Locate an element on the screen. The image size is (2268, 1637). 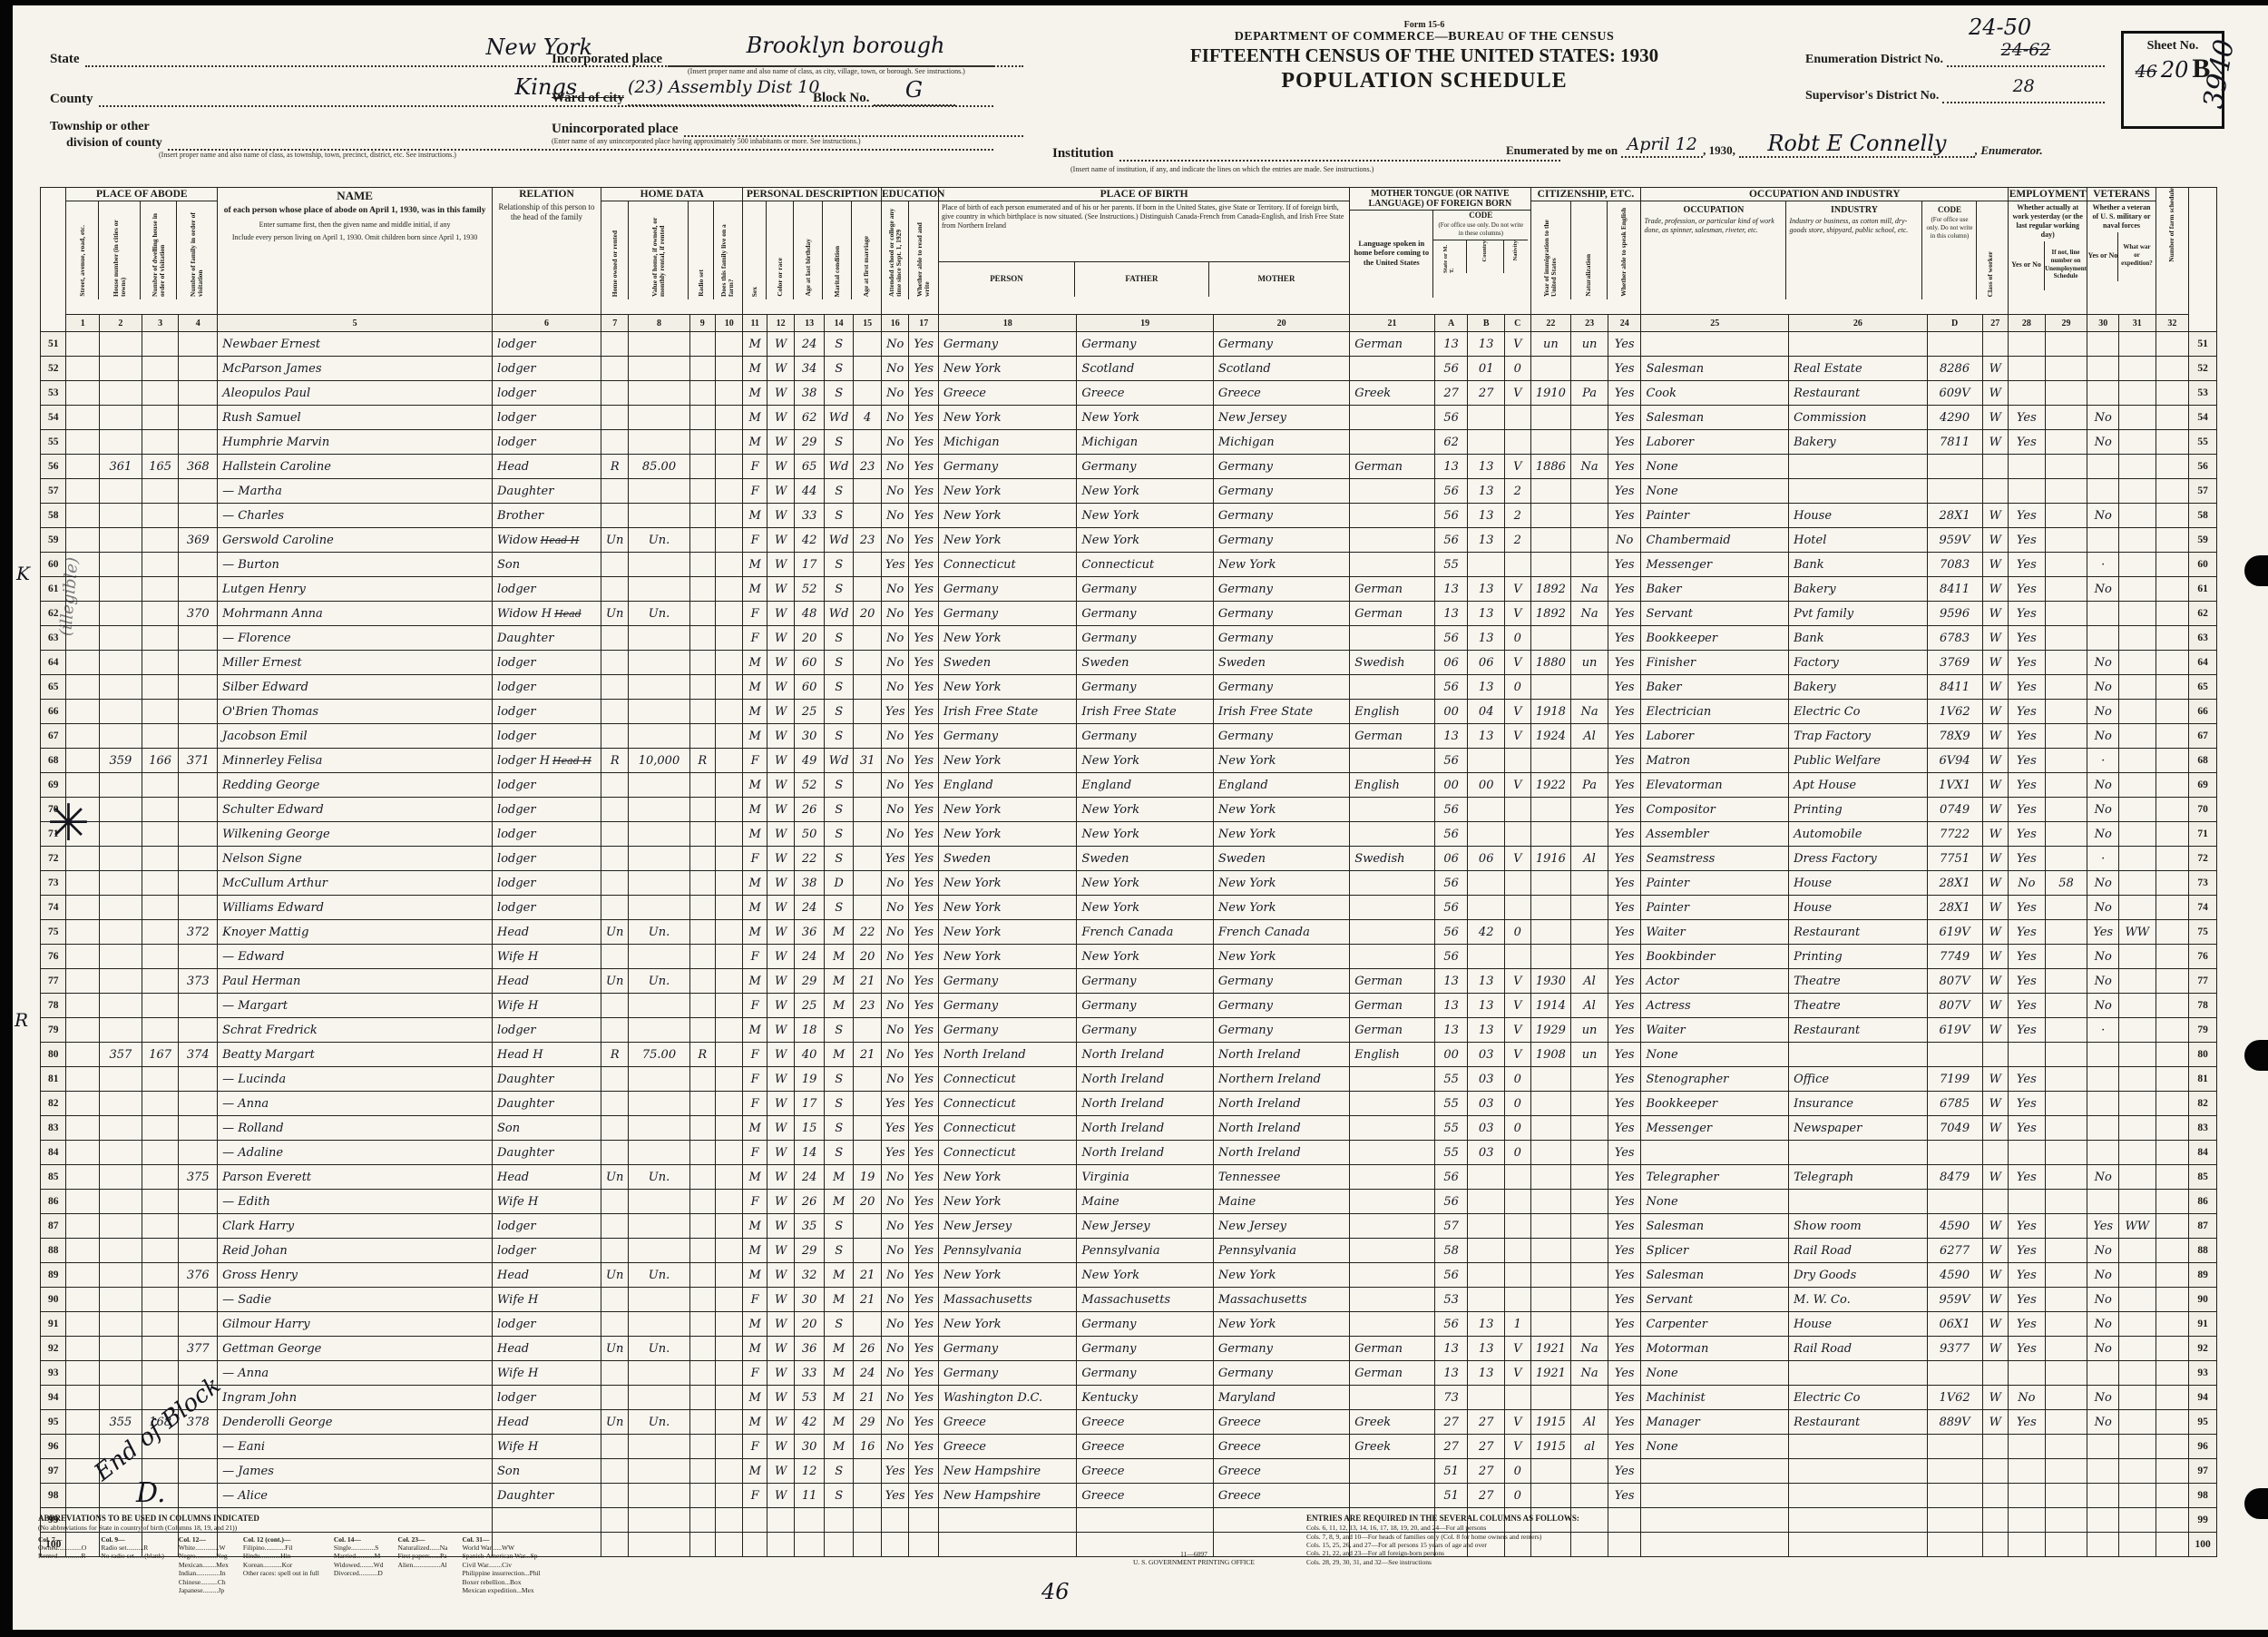
cell-nm: Newbaer Ernest is located at coordinates (356, 344).